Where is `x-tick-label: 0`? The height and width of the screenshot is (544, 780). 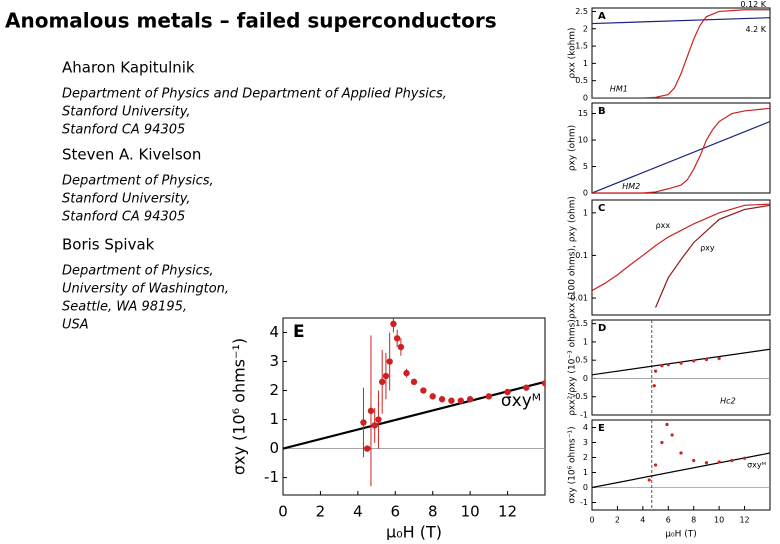
x-tick-label: 0 is located at coordinates (591, 520).